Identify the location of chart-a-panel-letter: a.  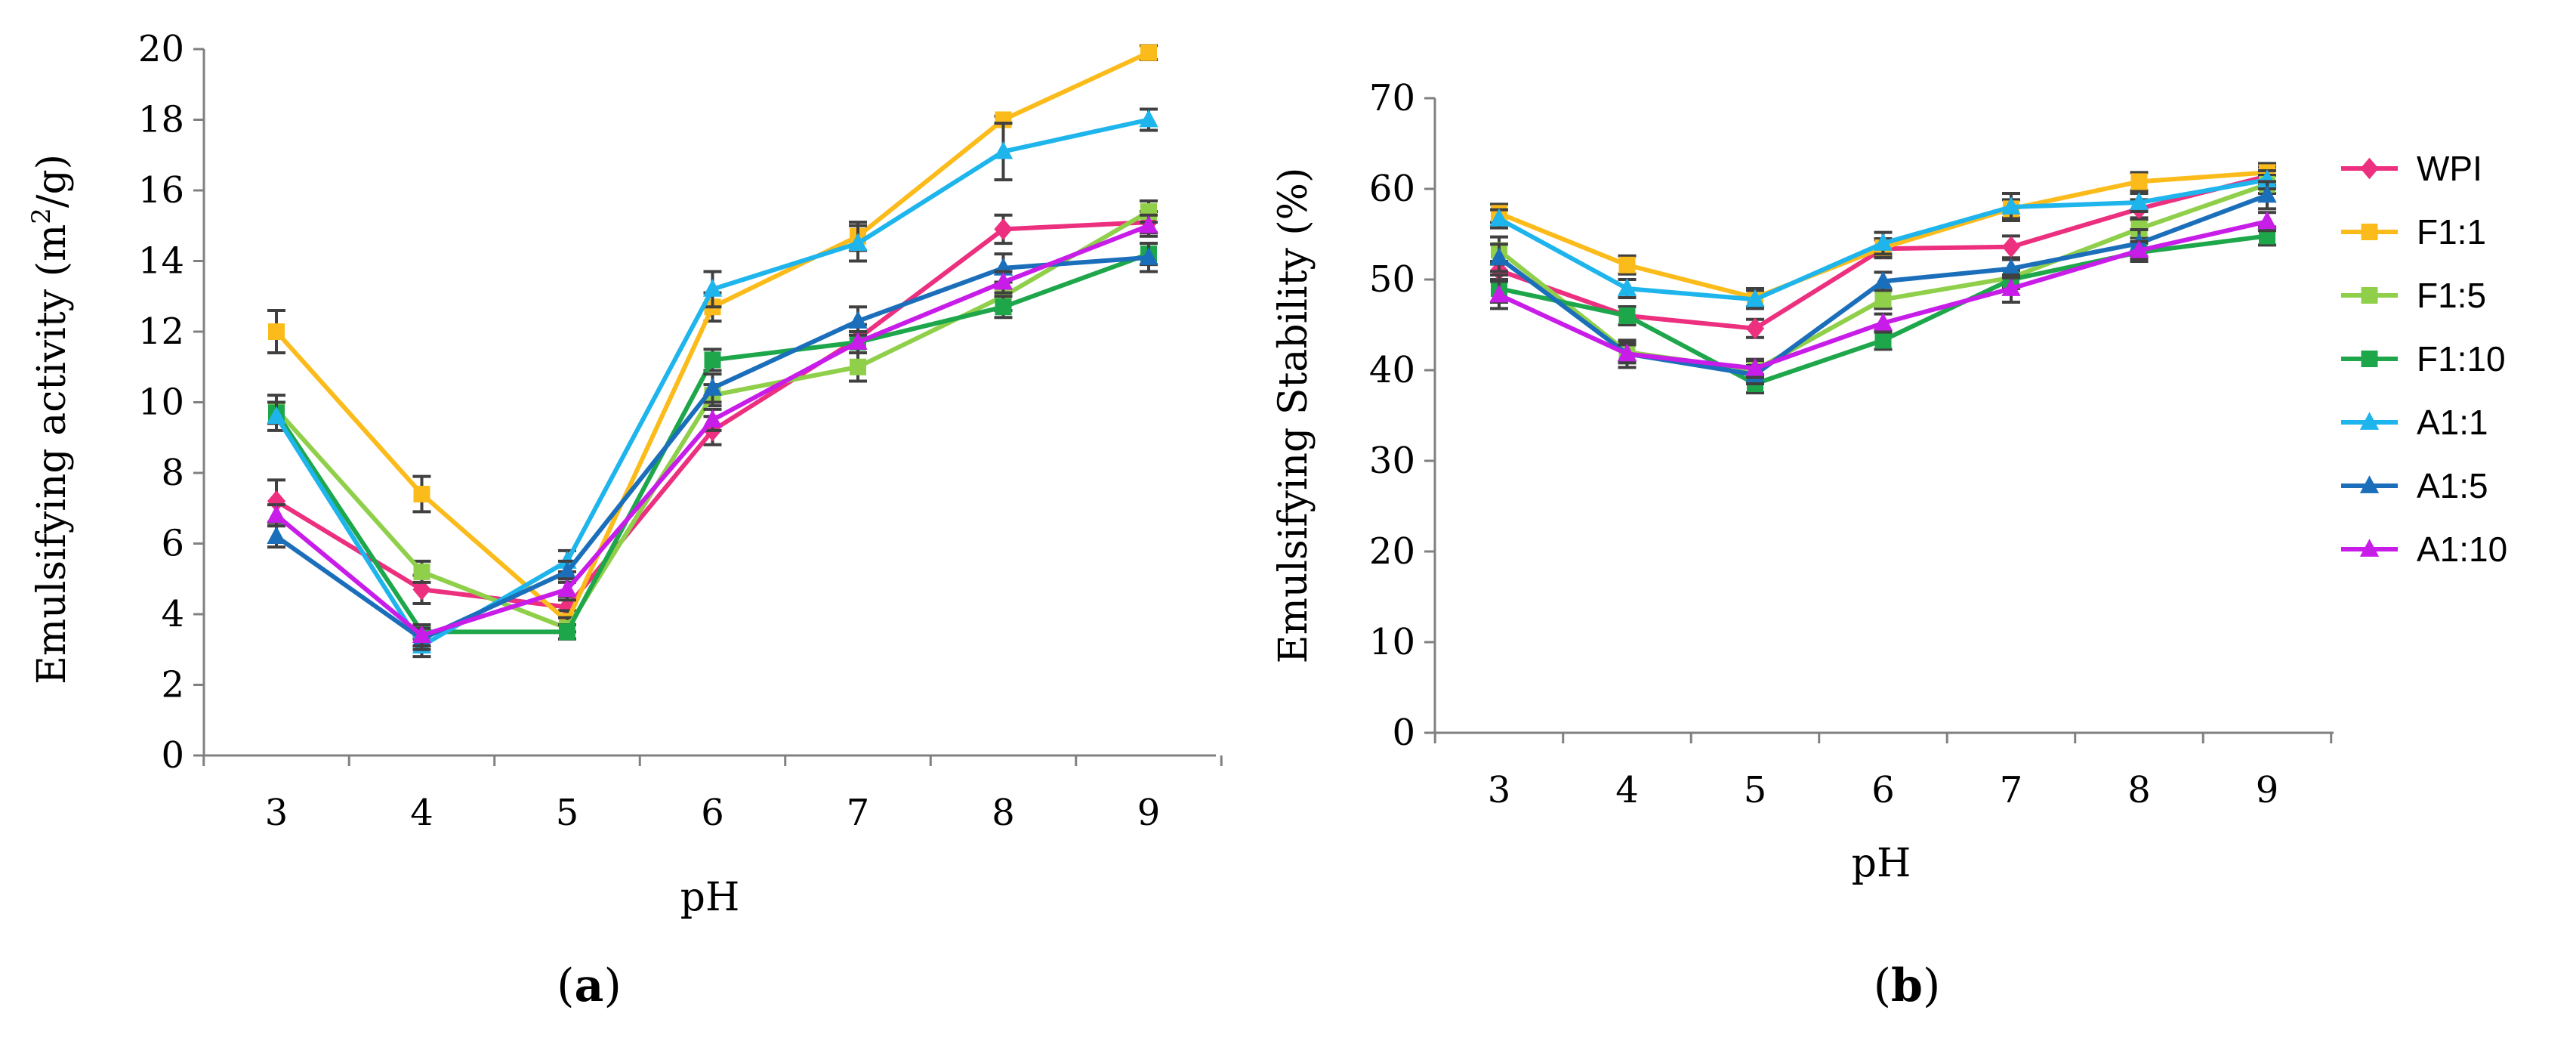
(589, 985).